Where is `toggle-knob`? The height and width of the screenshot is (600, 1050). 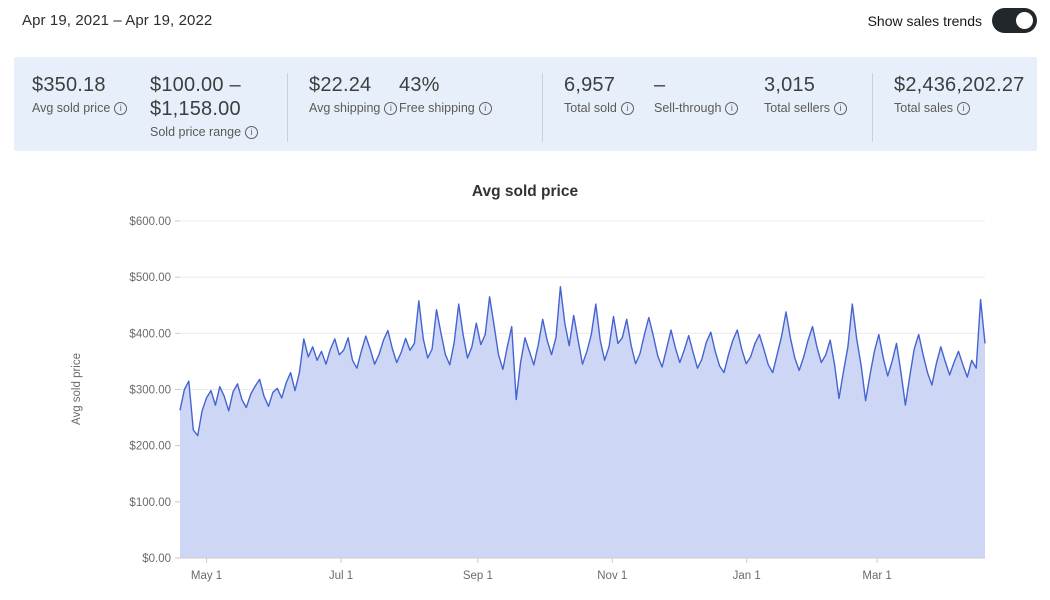
toggle-knob is located at coordinates (1024, 20).